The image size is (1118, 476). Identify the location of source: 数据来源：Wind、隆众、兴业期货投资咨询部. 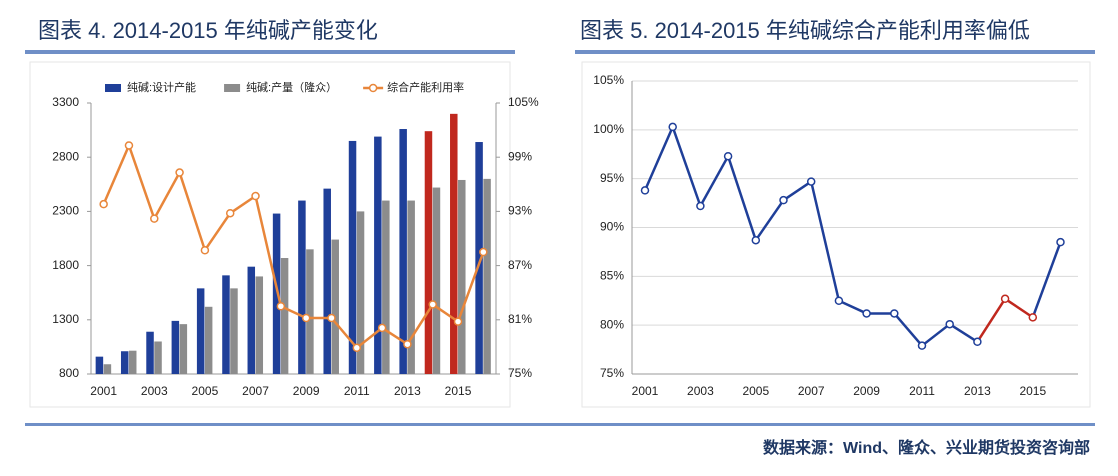
(926, 447).